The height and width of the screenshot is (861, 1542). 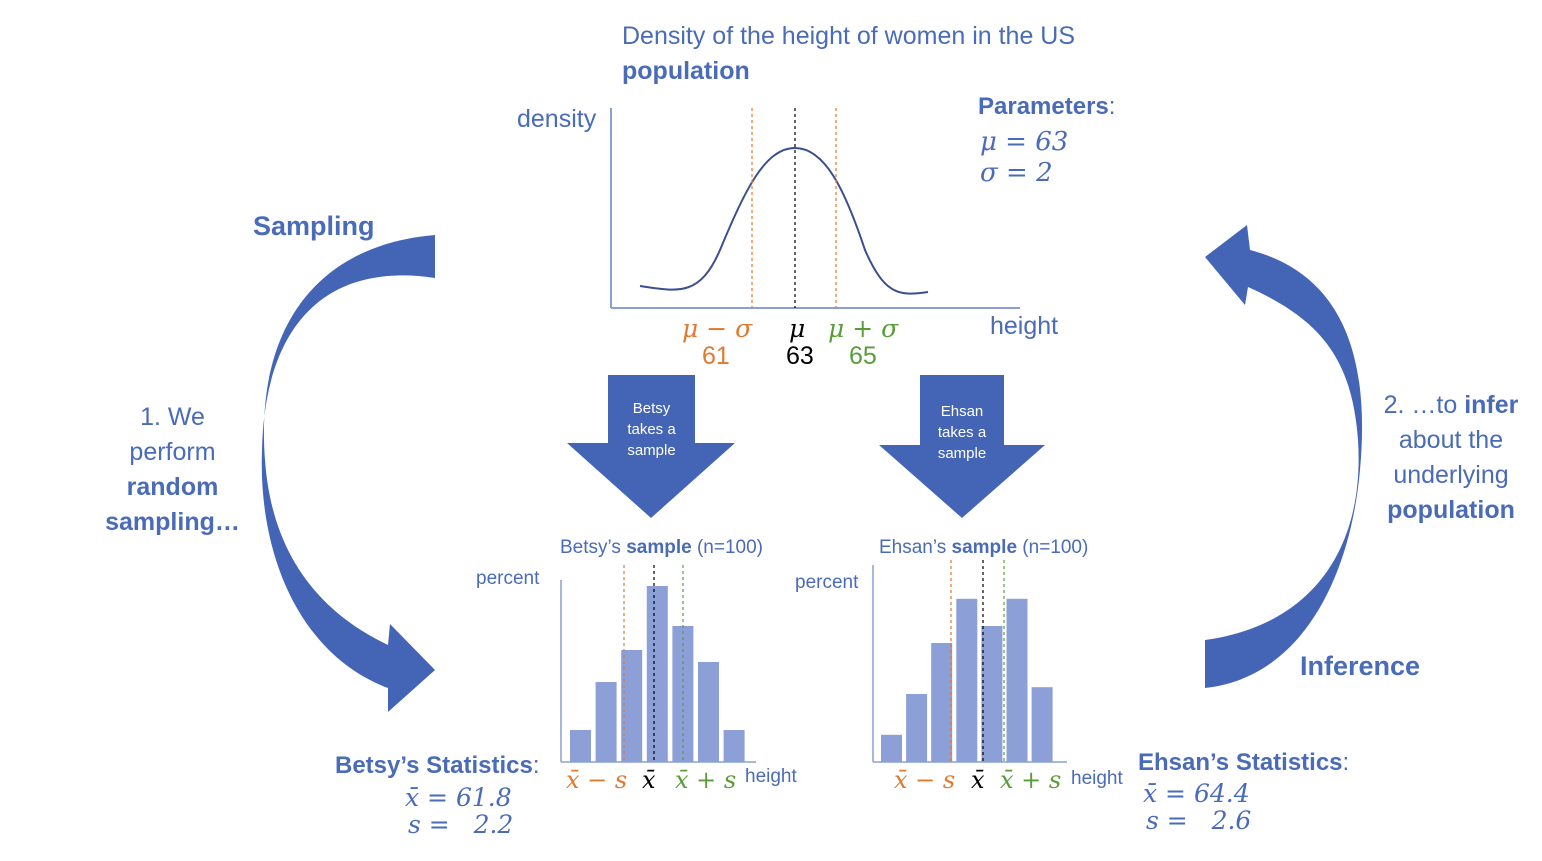 I want to click on population-title-line1: Density of the height of women in the US, so click(x=849, y=36).